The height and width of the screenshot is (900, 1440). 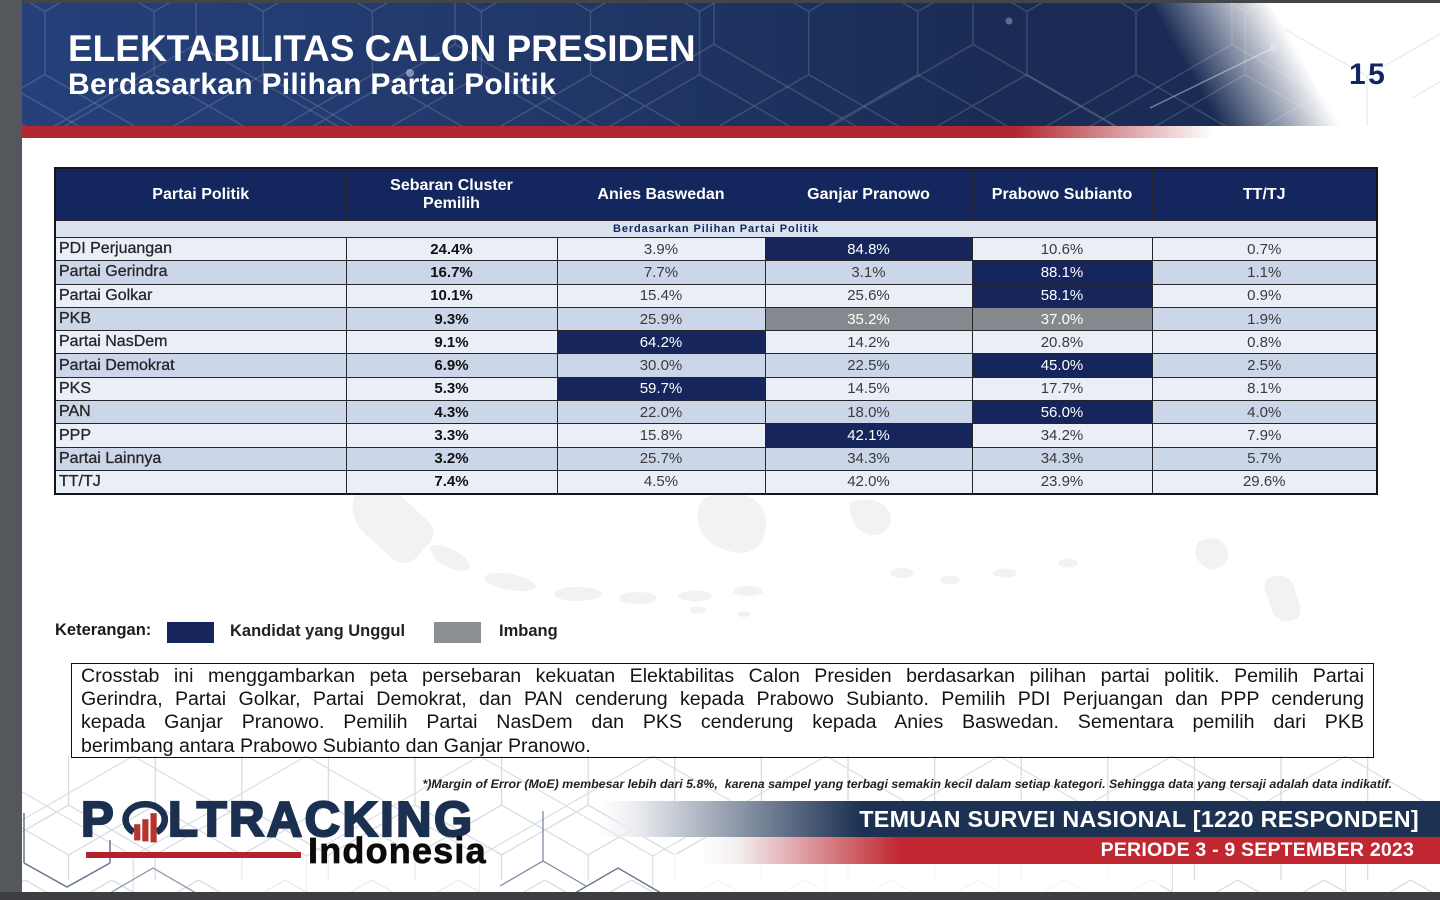 I want to click on svg-text: P, so click(x=97, y=821).